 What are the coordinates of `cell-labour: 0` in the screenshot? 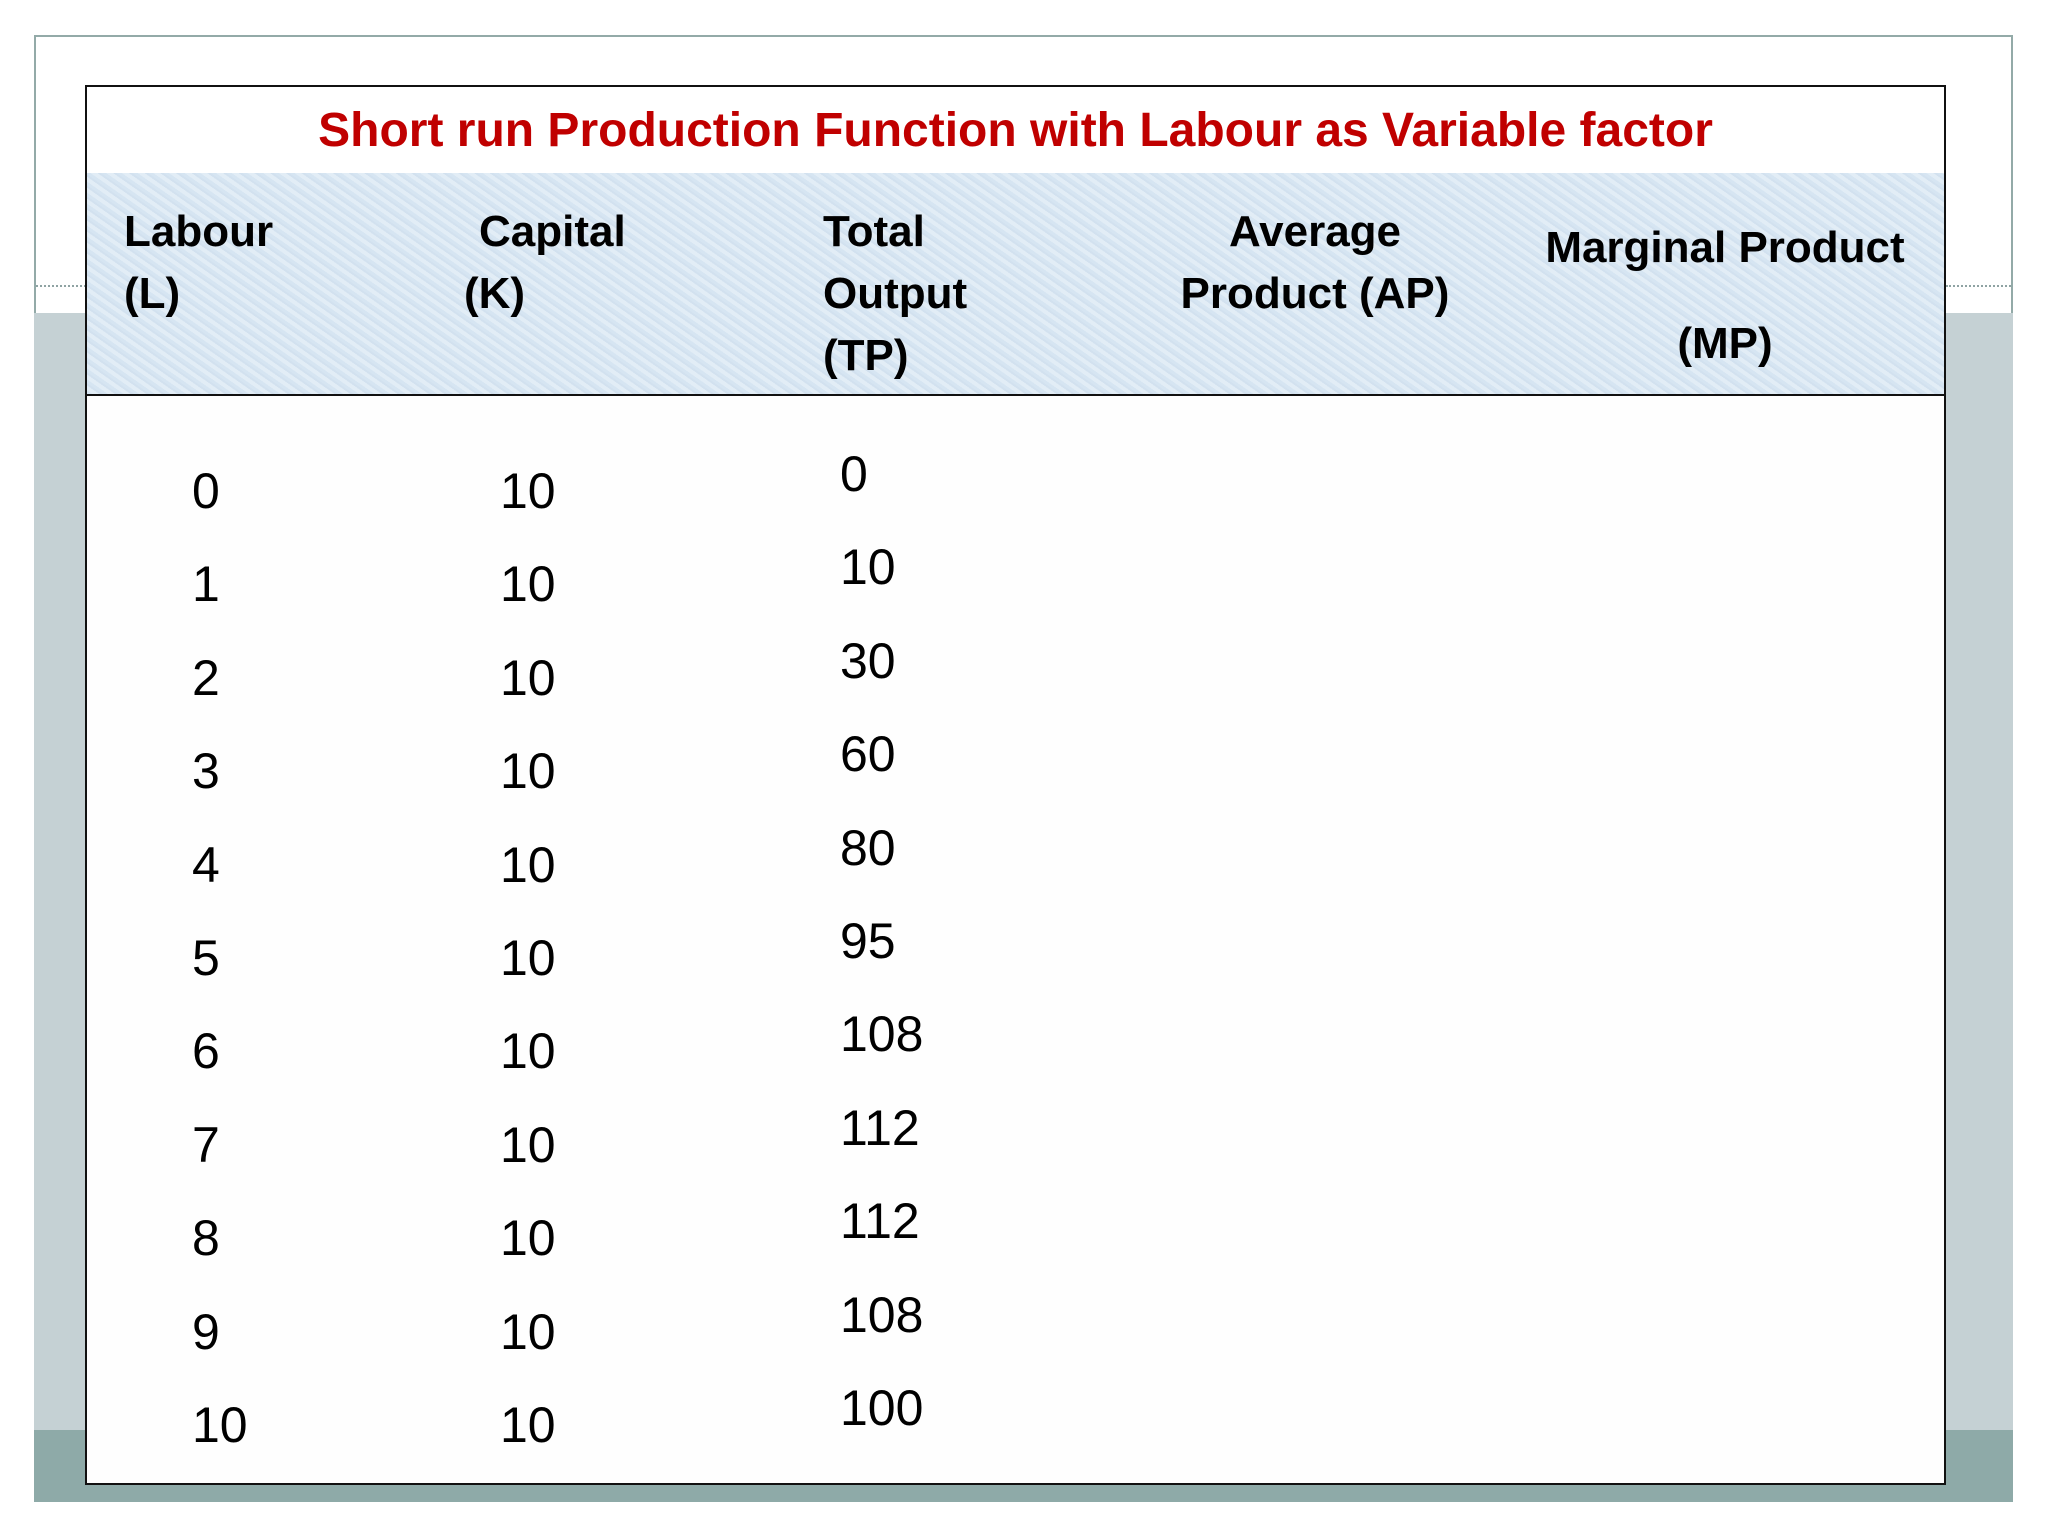 It's located at (206, 491).